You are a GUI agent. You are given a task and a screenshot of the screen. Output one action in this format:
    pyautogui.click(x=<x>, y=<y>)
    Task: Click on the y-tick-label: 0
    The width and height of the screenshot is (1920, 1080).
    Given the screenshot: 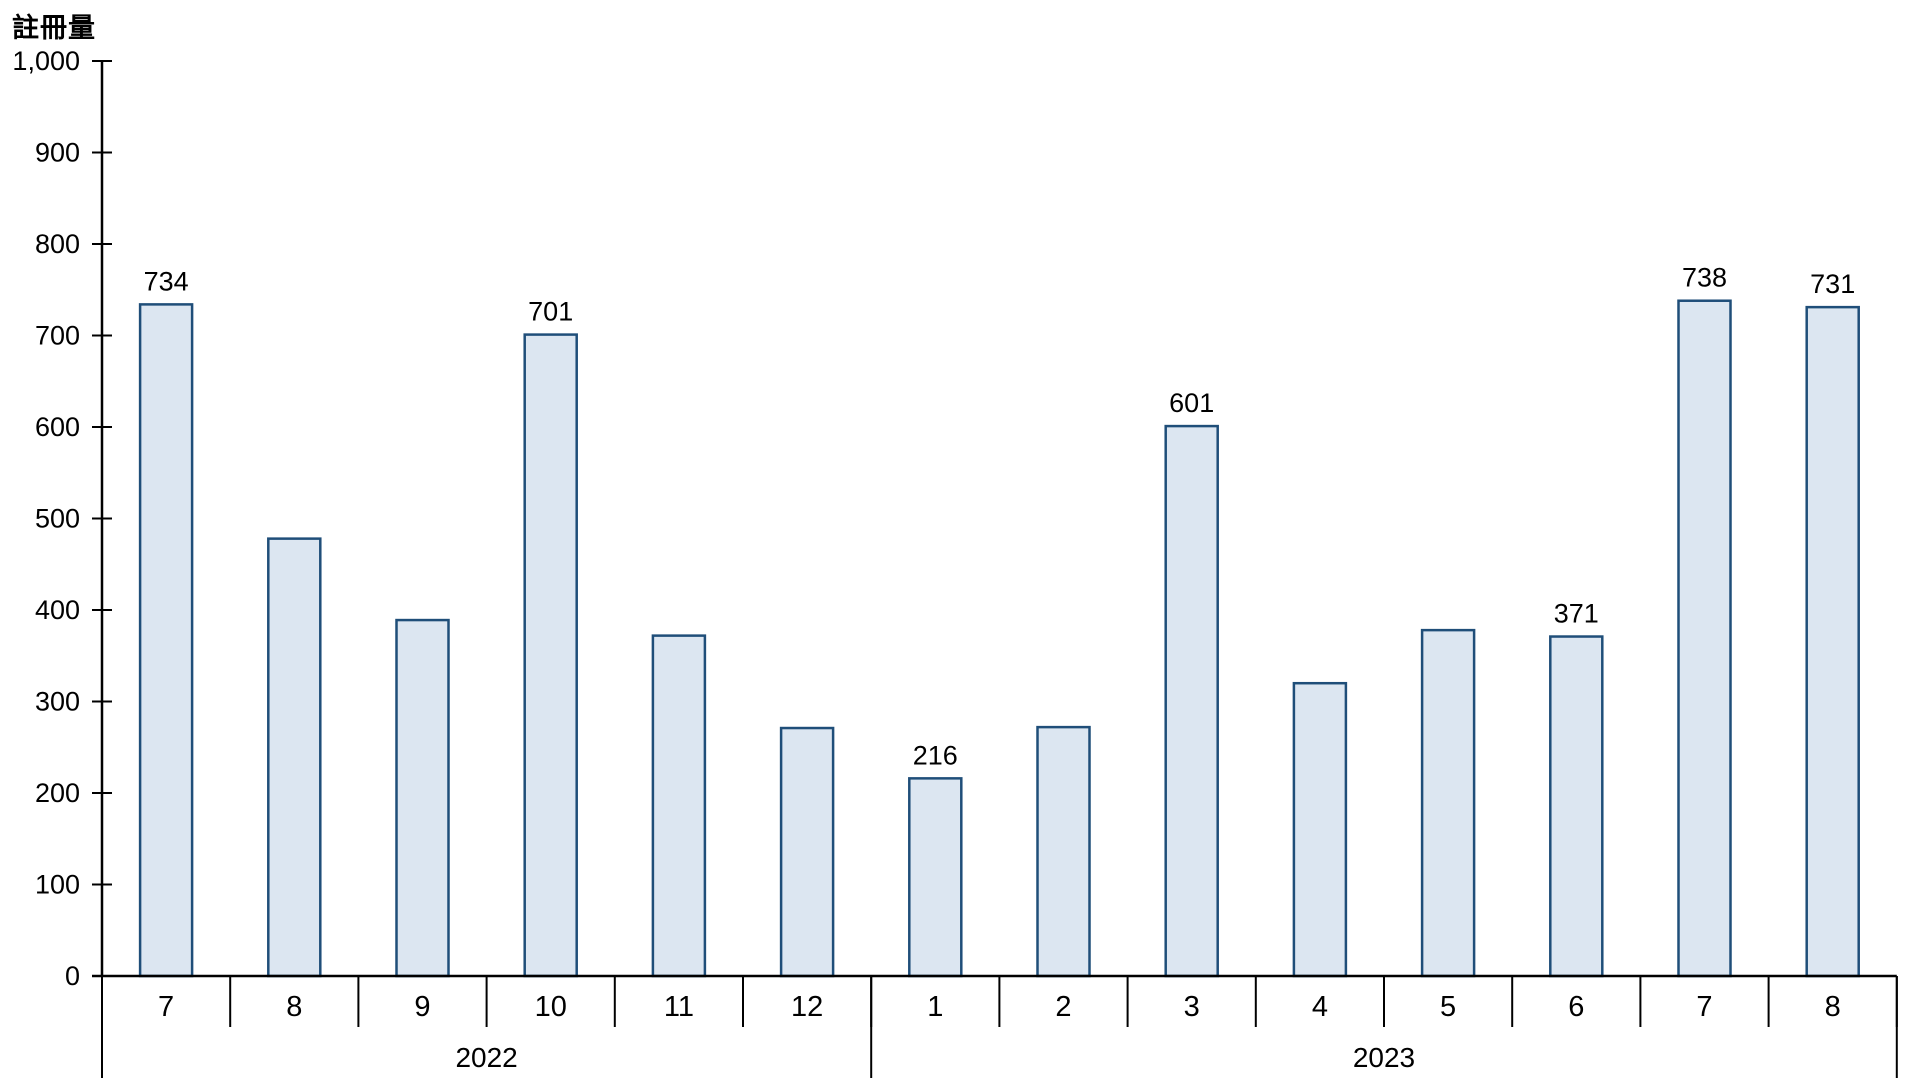 What is the action you would take?
    pyautogui.click(x=72, y=976)
    